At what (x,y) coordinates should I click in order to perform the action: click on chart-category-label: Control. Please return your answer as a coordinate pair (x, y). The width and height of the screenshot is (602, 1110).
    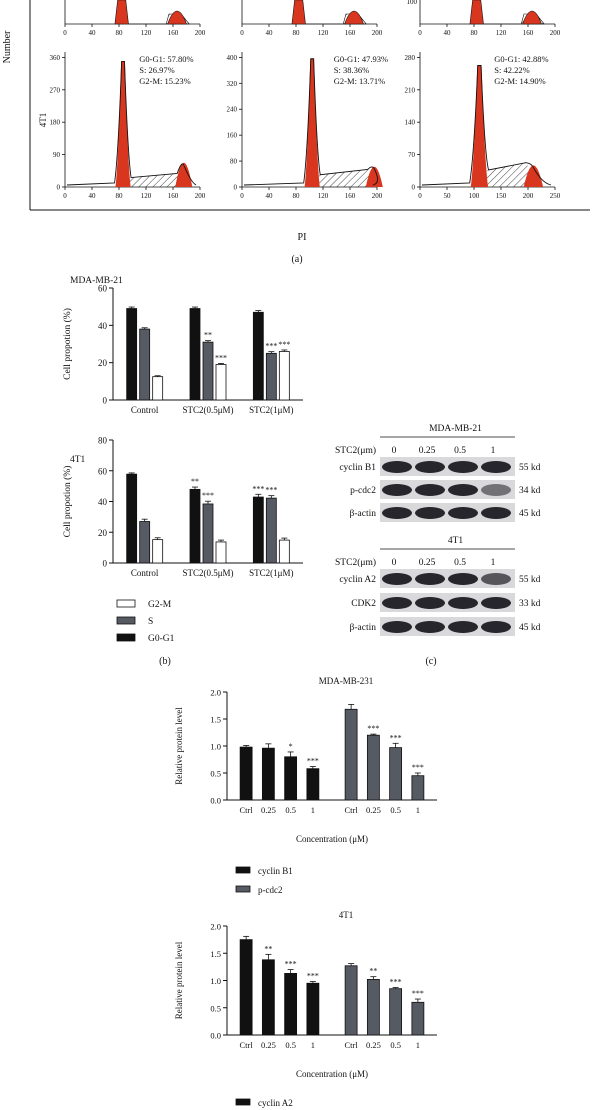
    Looking at the image, I should click on (145, 410).